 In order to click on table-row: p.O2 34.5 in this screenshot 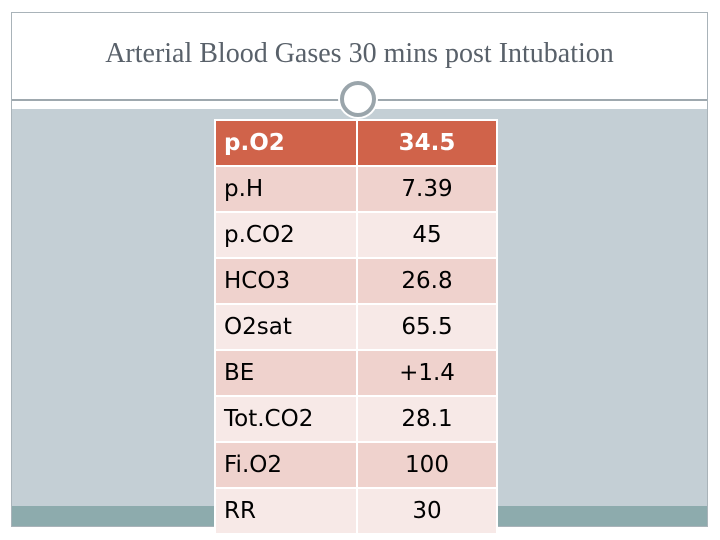, I will do `click(356, 143)`.